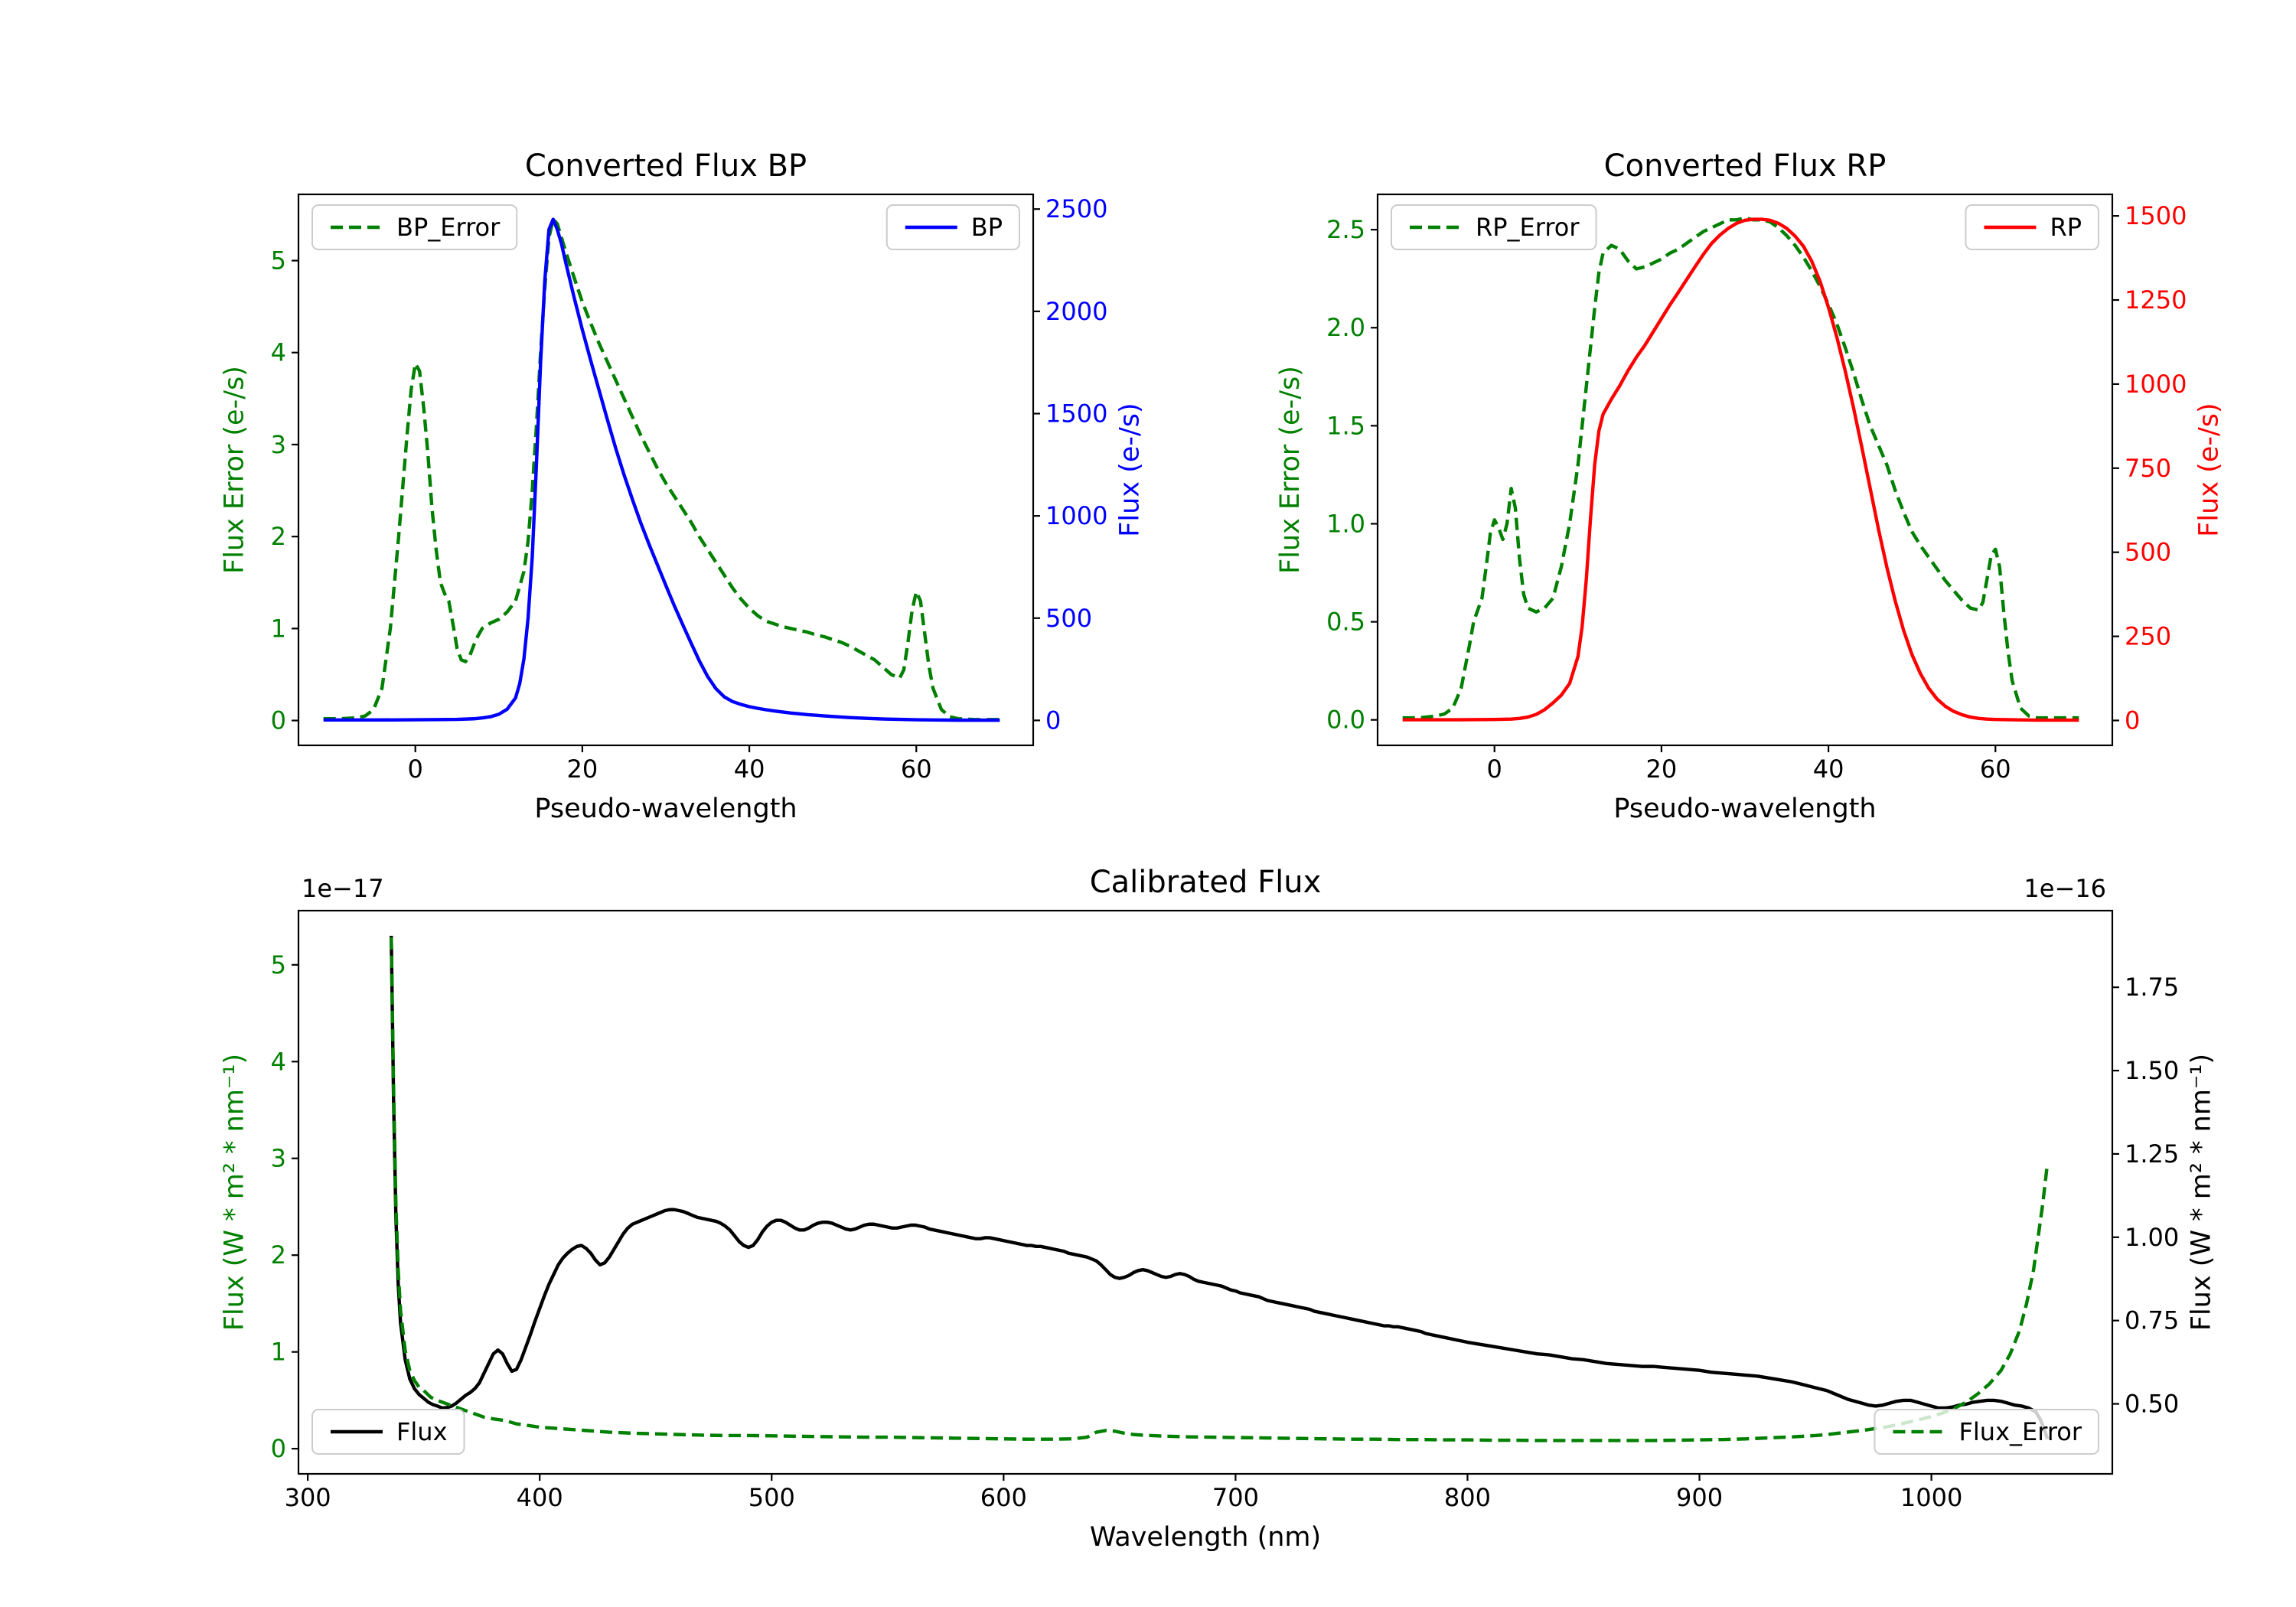 This screenshot has width=2296, height=1607. I want to click on y-tick-label-left: 2.0, so click(1345, 327).